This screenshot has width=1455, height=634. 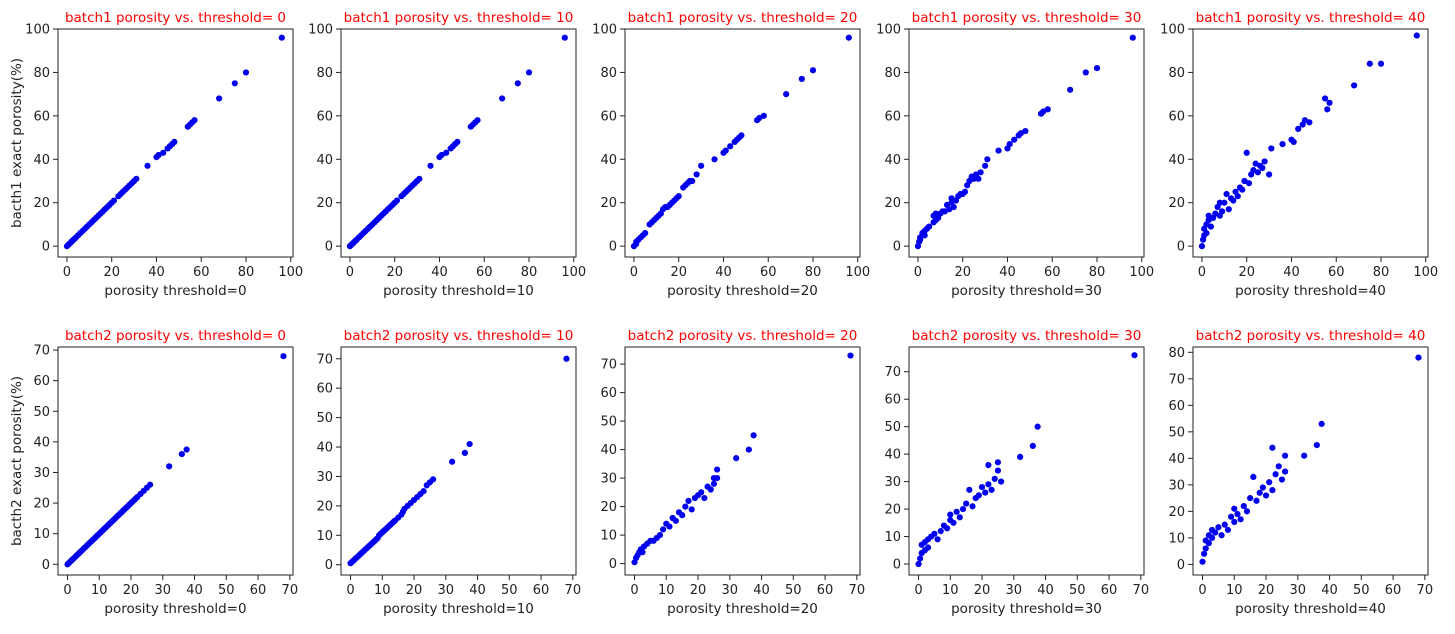 What do you see at coordinates (17, 461) in the screenshot?
I see `y-axis-label: bacth2 exact porosity(%)` at bounding box center [17, 461].